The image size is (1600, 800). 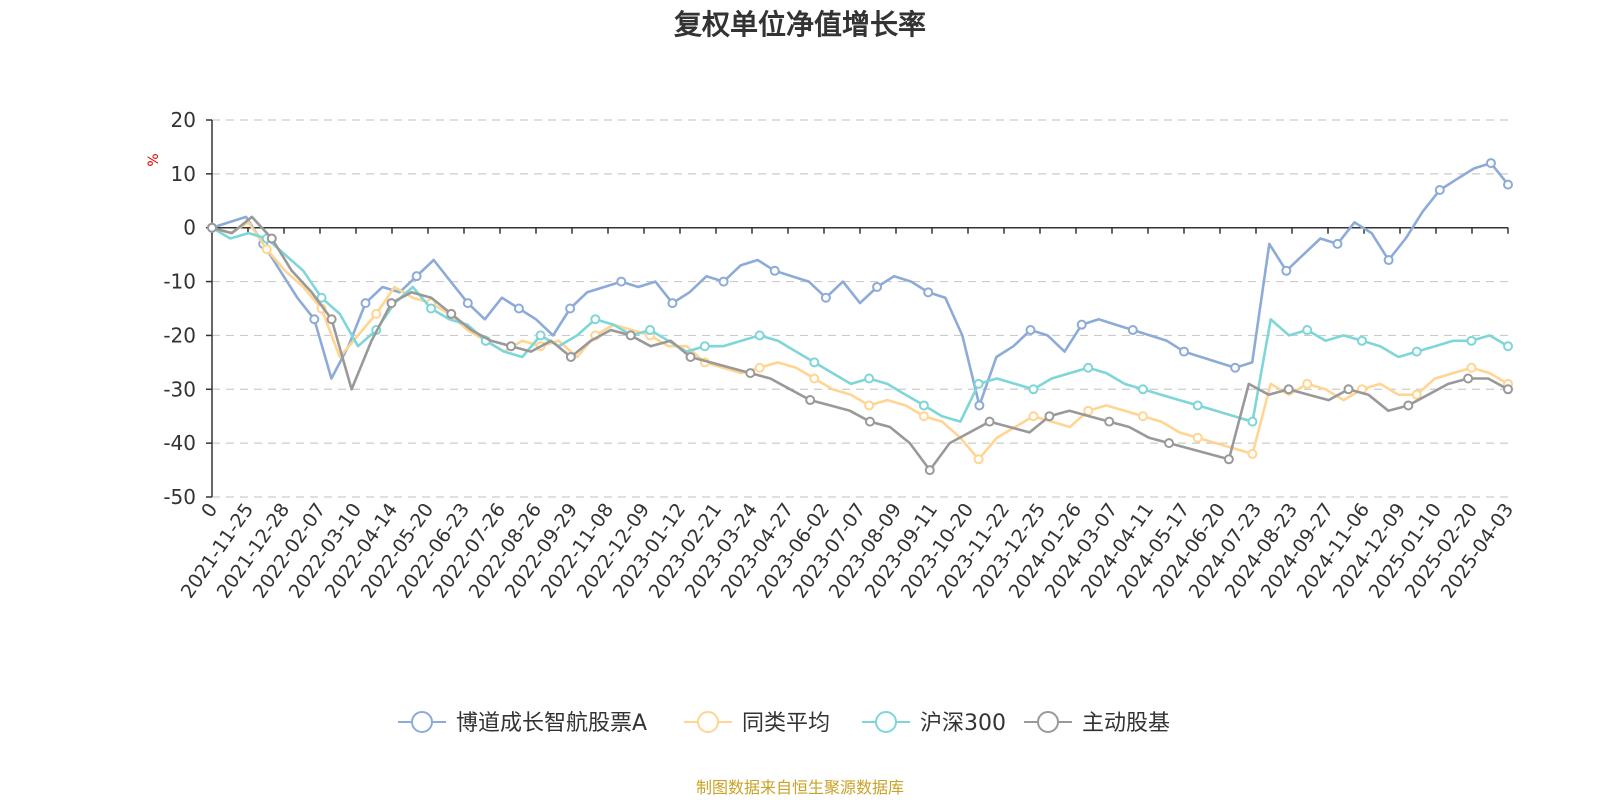 What do you see at coordinates (179, 389) in the screenshot?
I see `y-tick-label: -30` at bounding box center [179, 389].